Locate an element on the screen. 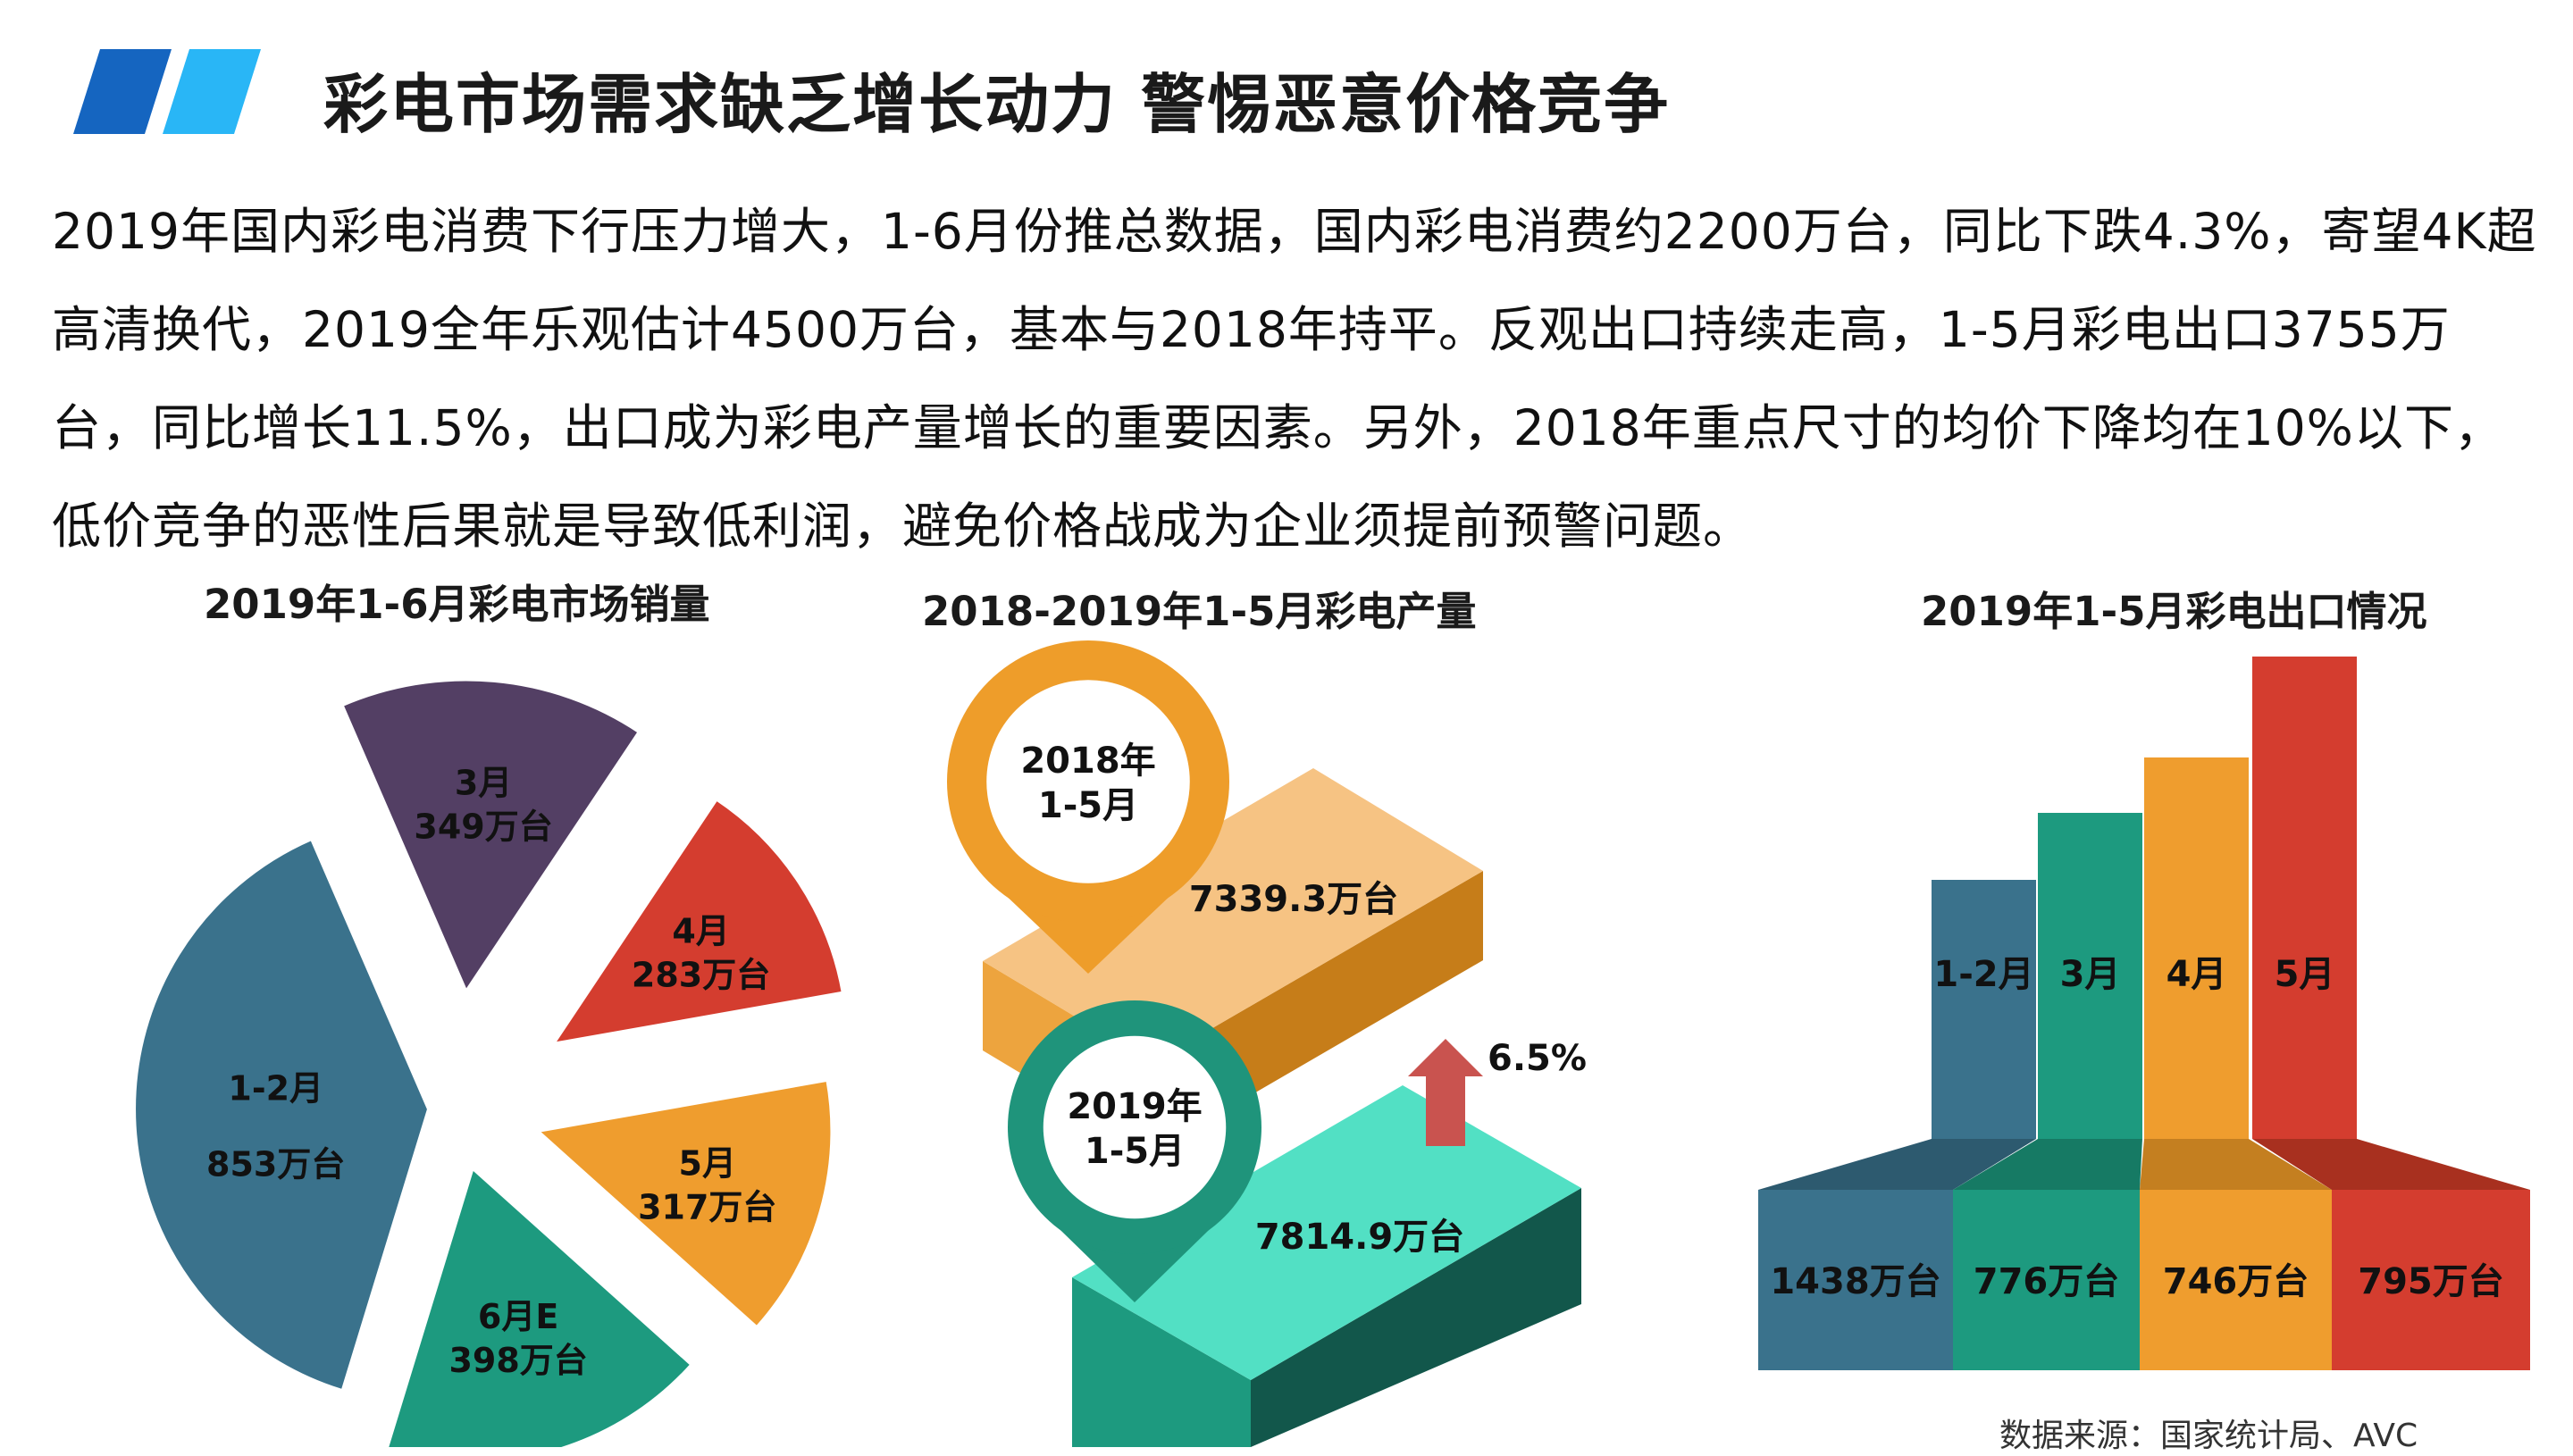 The image size is (2573, 1456). pie-slice-value-label: 398万台 is located at coordinates (517, 1360).